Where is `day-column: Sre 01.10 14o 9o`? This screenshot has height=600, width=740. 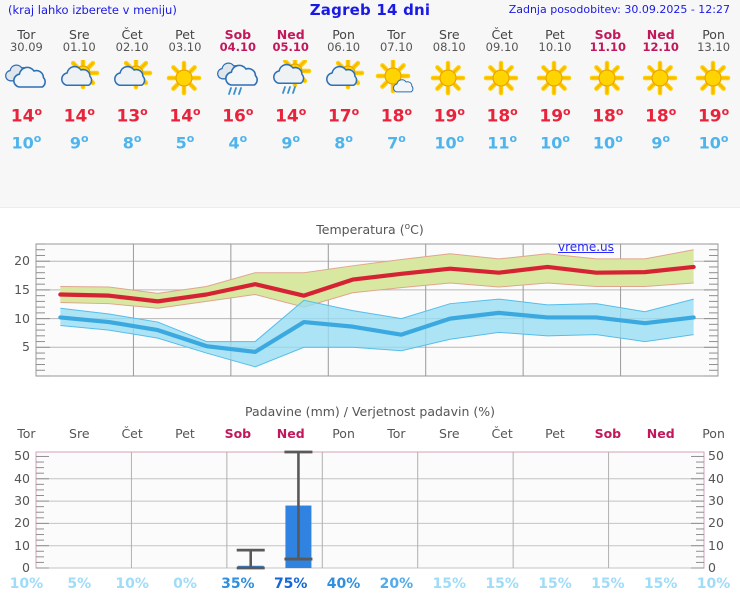 day-column: Sre 01.10 14o 9o is located at coordinates (79, 114).